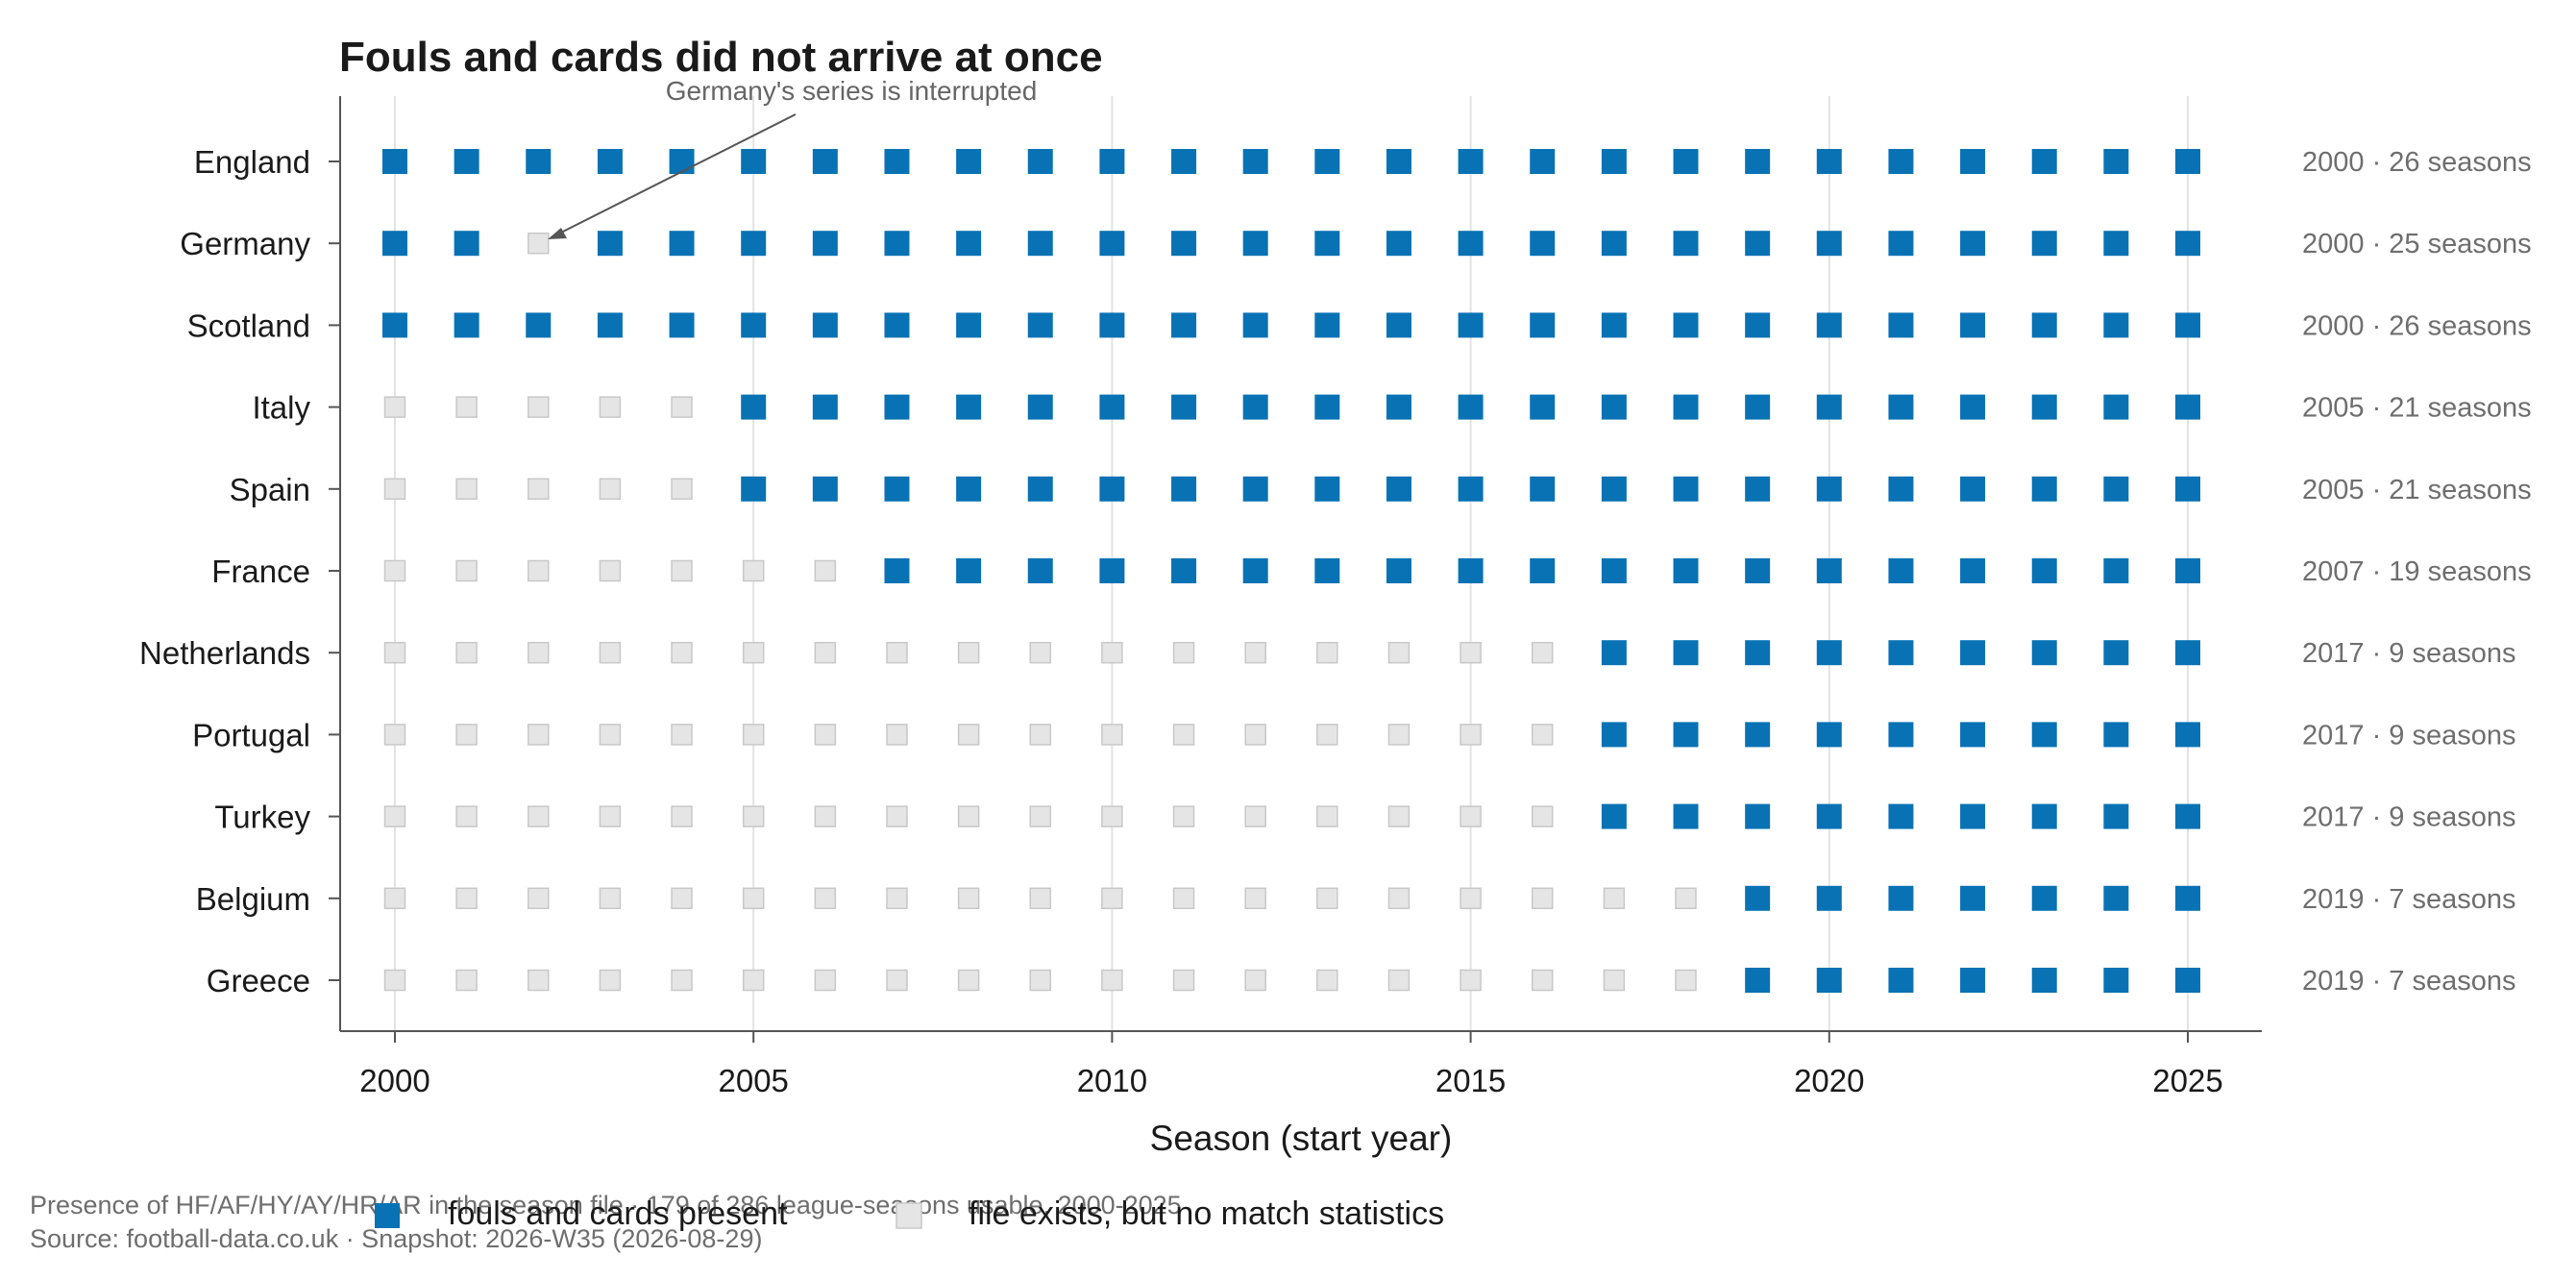 The width and height of the screenshot is (2576, 1281). I want to click on league-label: Turkey, so click(262, 817).